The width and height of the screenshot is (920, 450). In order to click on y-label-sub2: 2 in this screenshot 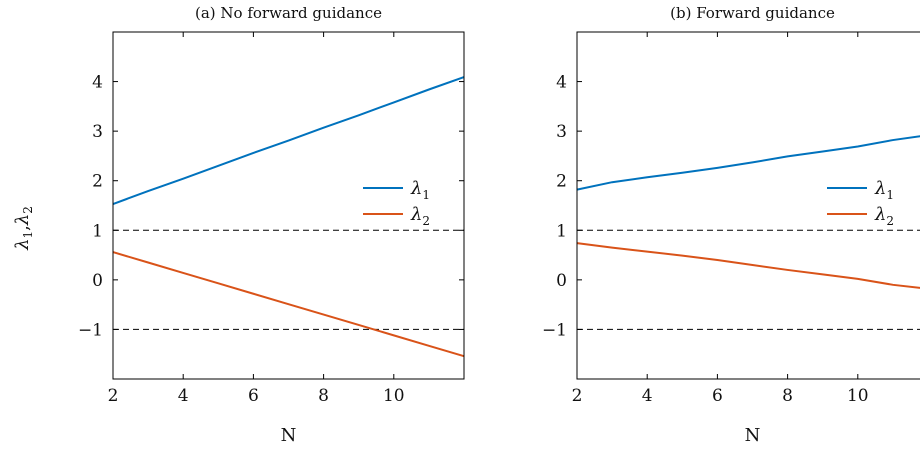, I will do `click(28, 210)`.